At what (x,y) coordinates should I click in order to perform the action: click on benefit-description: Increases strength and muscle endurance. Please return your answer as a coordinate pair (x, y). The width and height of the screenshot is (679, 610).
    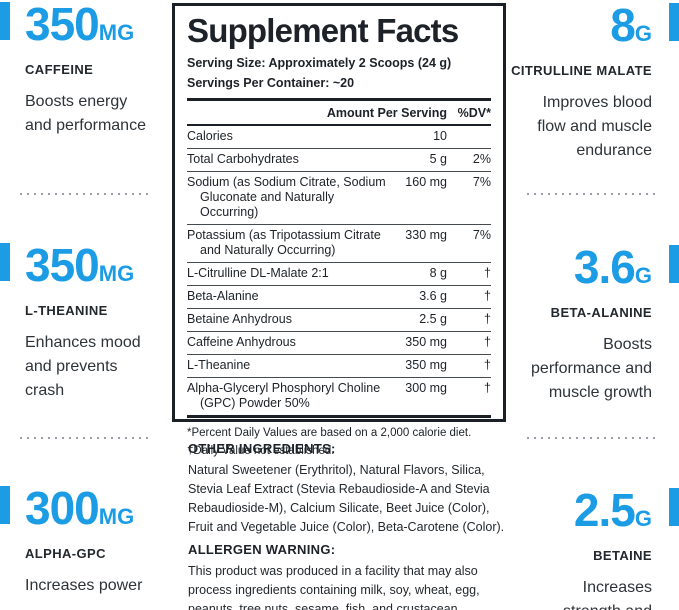
    Looking at the image, I should click on (607, 594).